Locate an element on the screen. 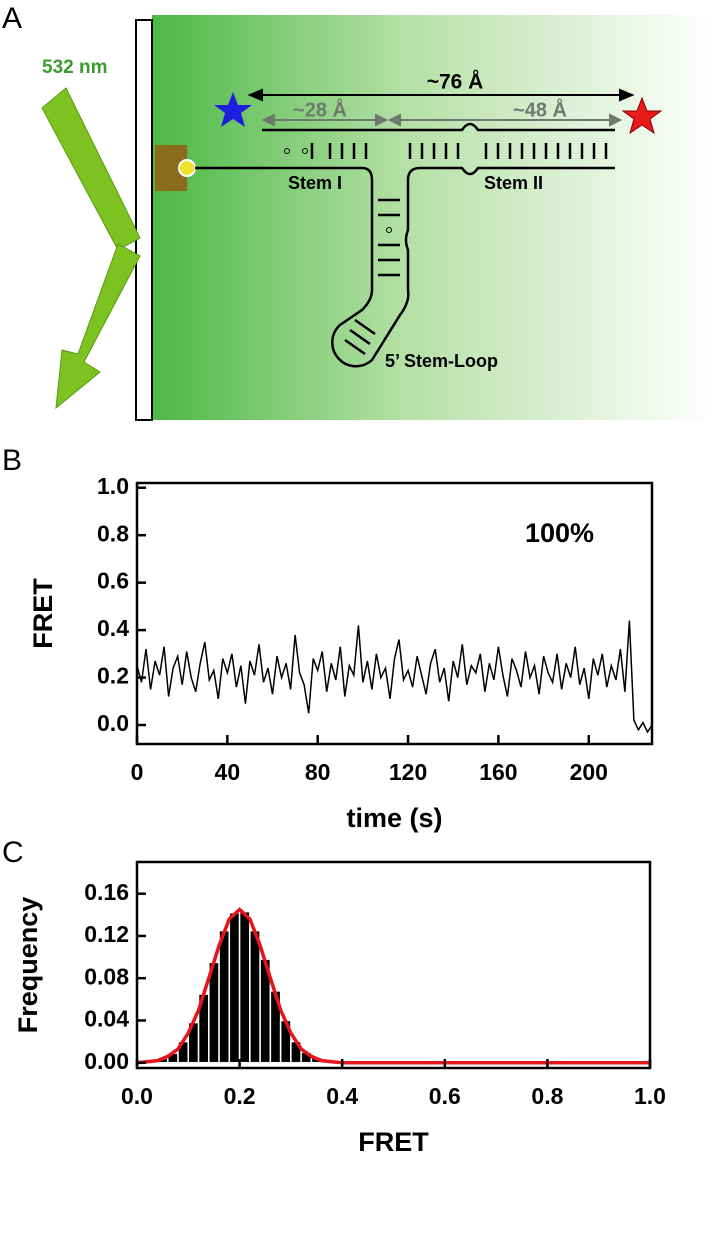  stem-label: Stem I is located at coordinates (315, 183).